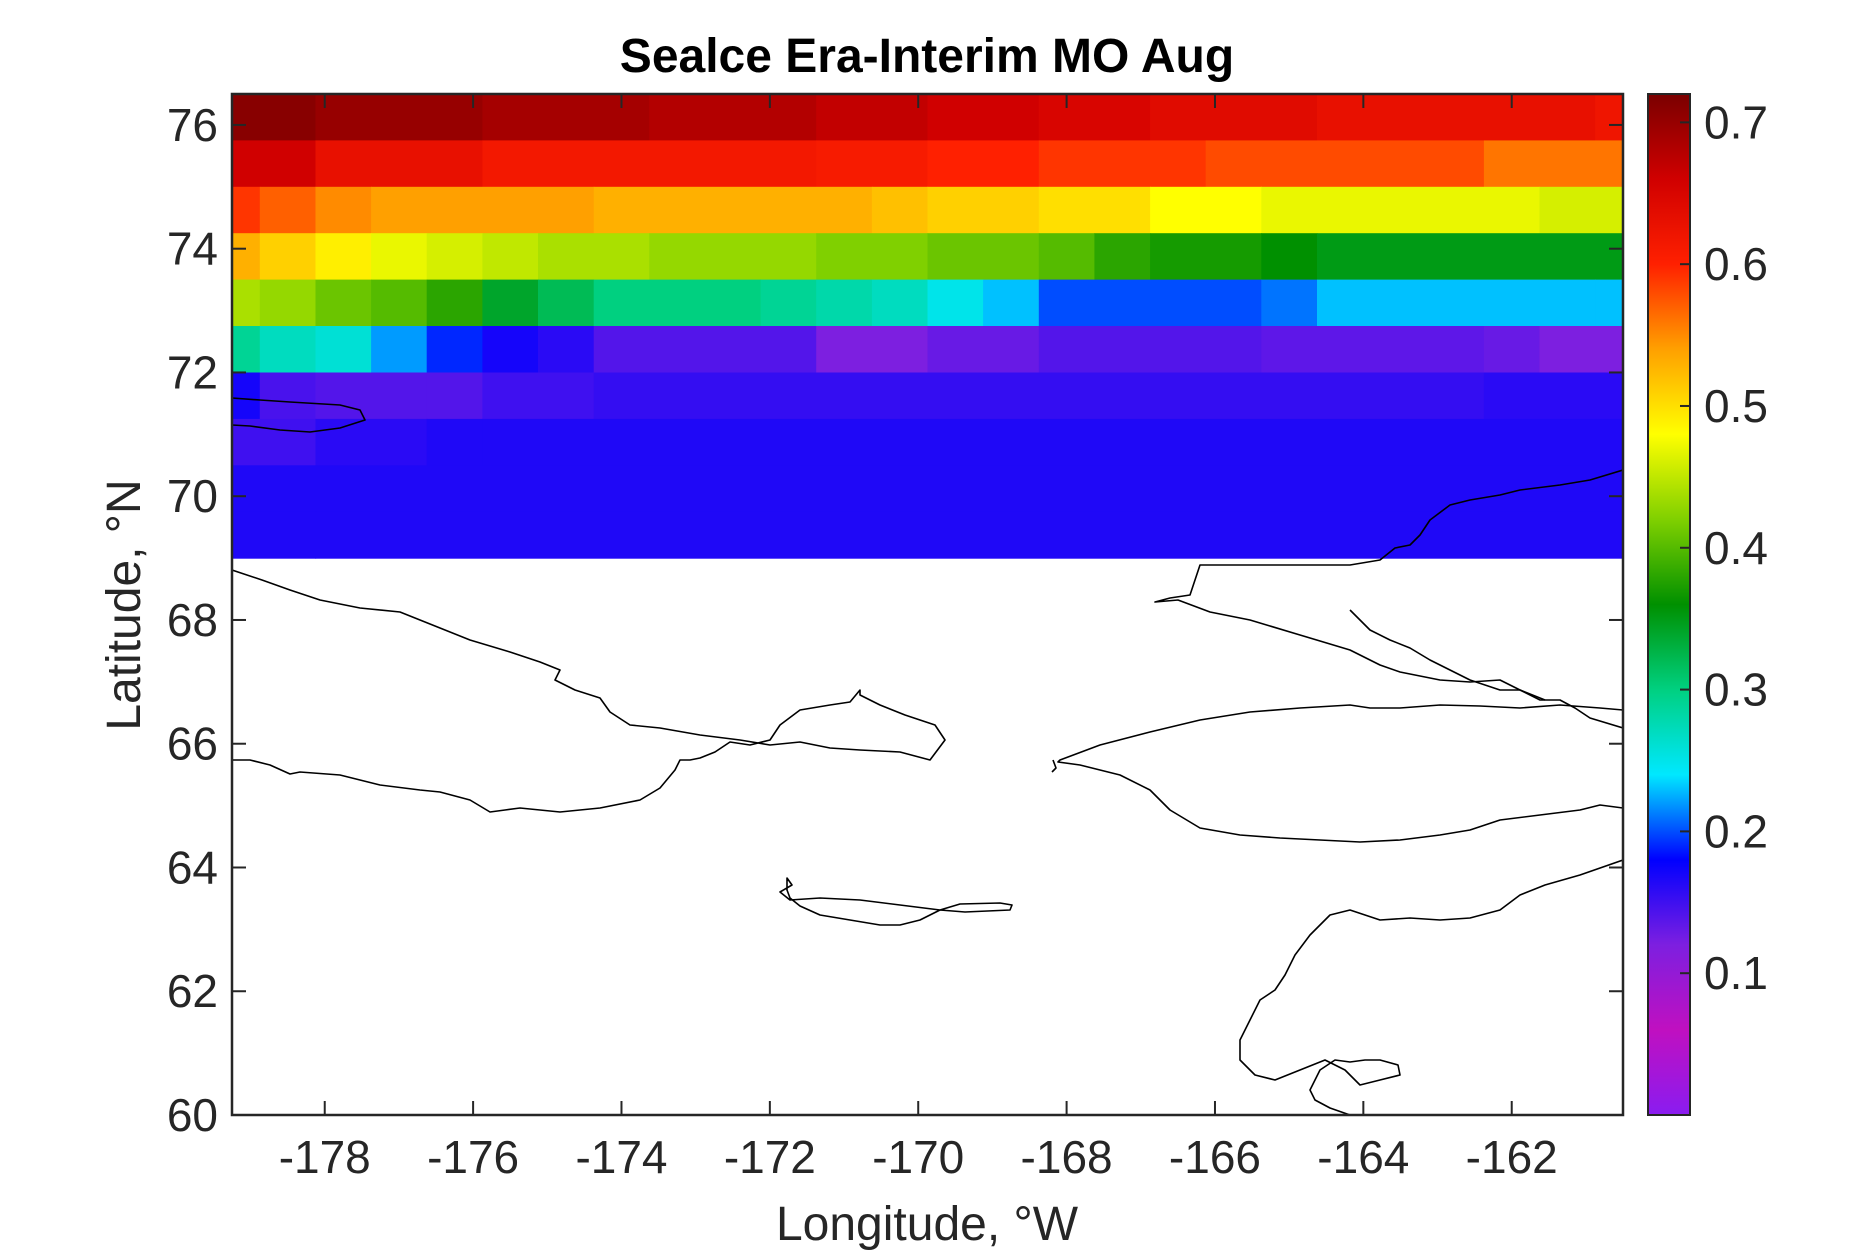 The width and height of the screenshot is (1875, 1250). What do you see at coordinates (1447, 655) in the screenshot?
I see `coastline-kotzebue` at bounding box center [1447, 655].